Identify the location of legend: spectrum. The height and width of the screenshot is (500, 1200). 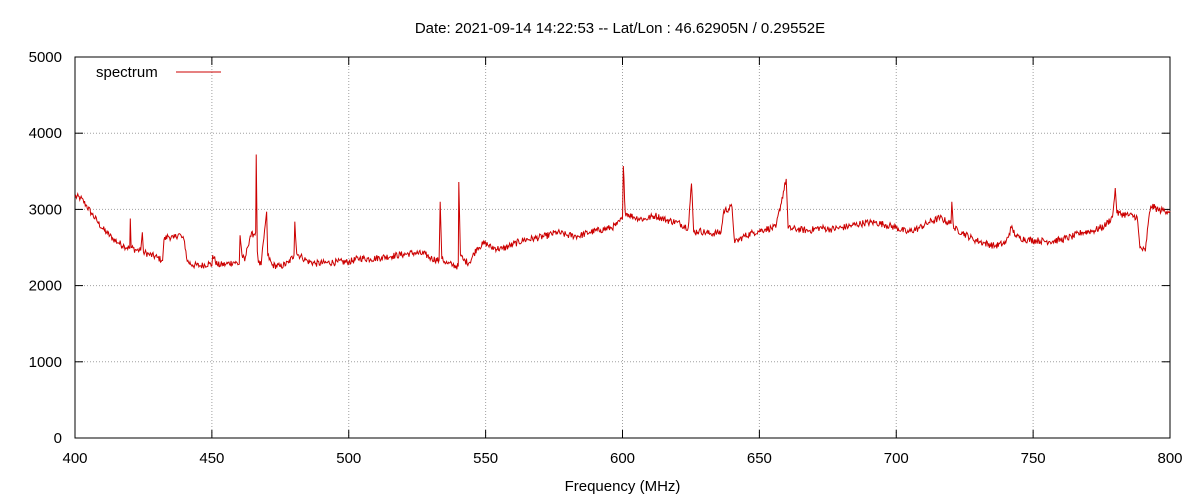
(158, 72).